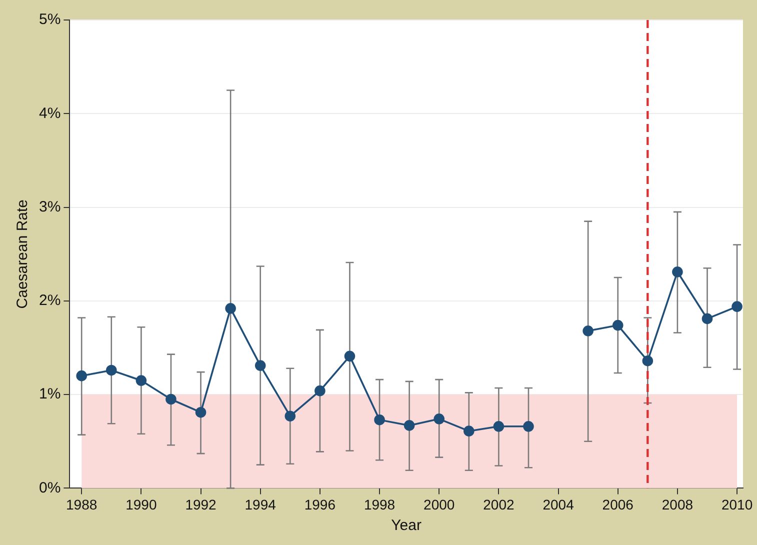 The height and width of the screenshot is (545, 757). Describe the element at coordinates (201, 504) in the screenshot. I see `x-tick-label: 1992` at that location.